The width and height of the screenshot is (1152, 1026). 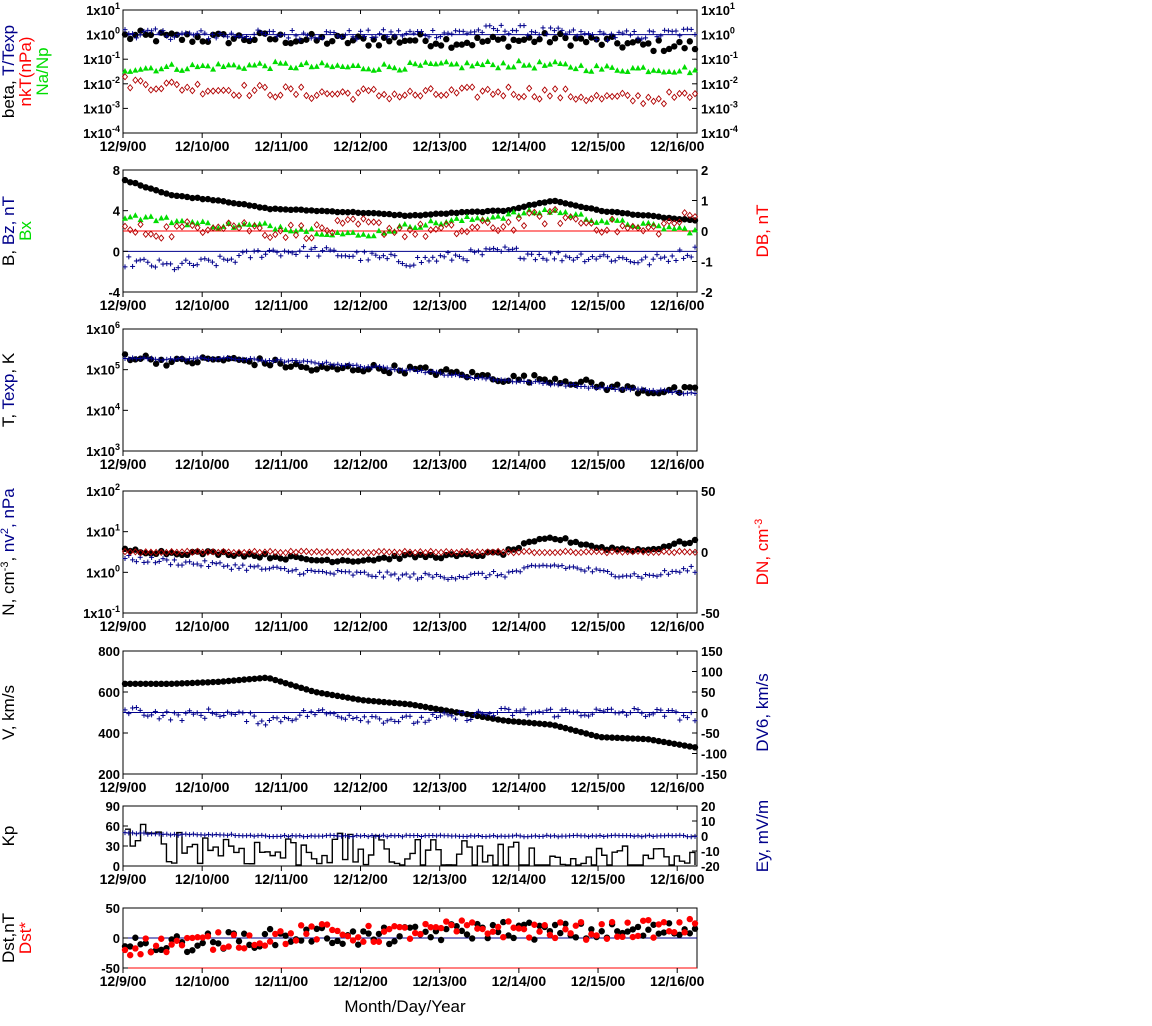 I want to click on y2-tick-label: 10, so click(x=708, y=821).